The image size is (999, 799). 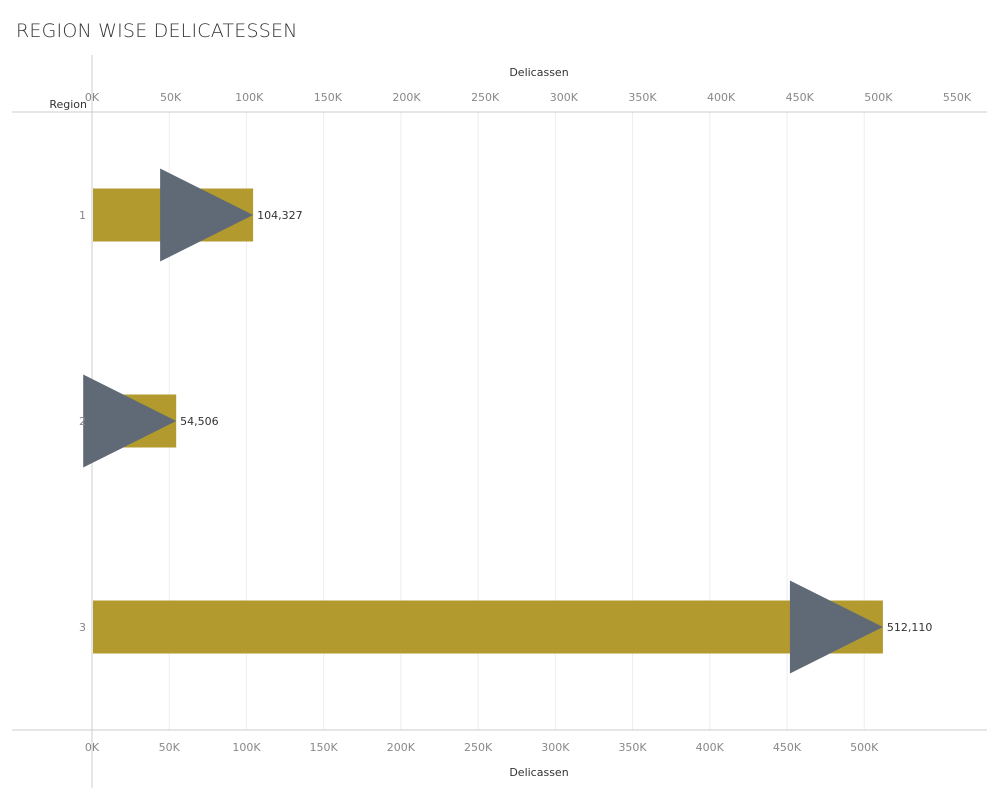 I want to click on bottom-tick-label: 350K, so click(x=632, y=747).